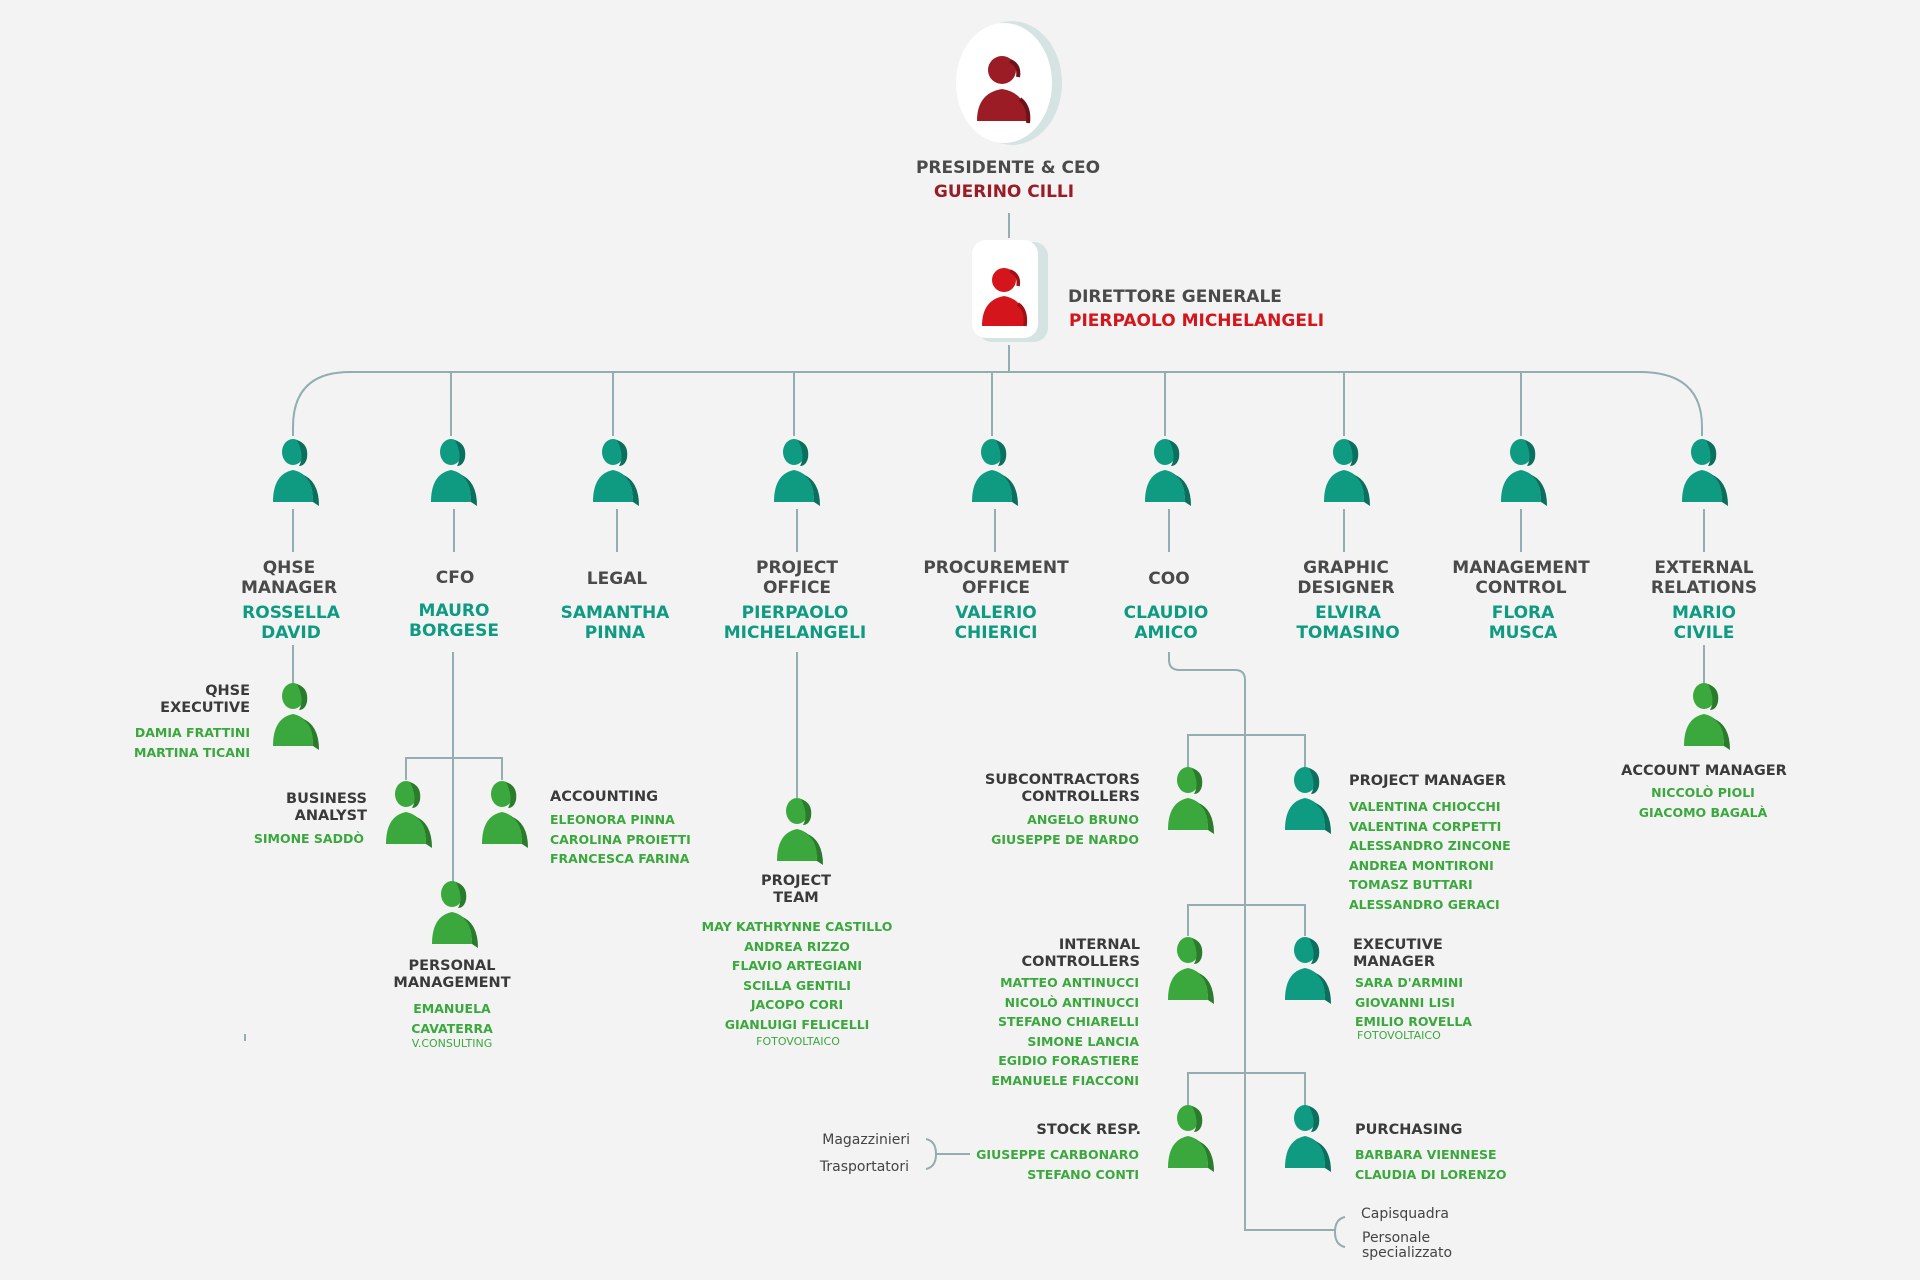  I want to click on ceo-role: PRESIDENTE & CEO, so click(1008, 168).